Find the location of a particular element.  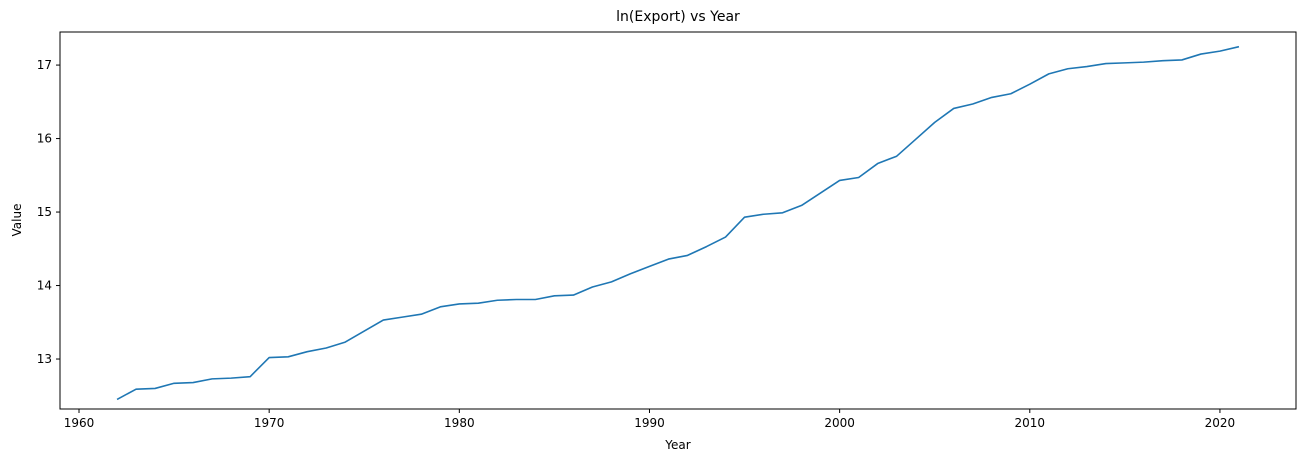

y-axis: 13 14 15 16 17 is located at coordinates (48, 212).